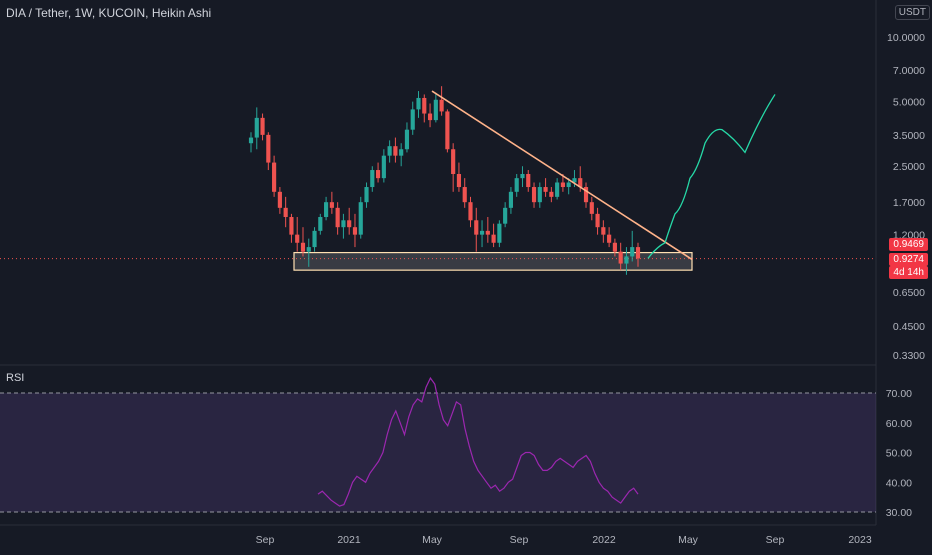 The height and width of the screenshot is (555, 932). Describe the element at coordinates (909, 327) in the screenshot. I see `y-tick-label: 0.4500` at that location.